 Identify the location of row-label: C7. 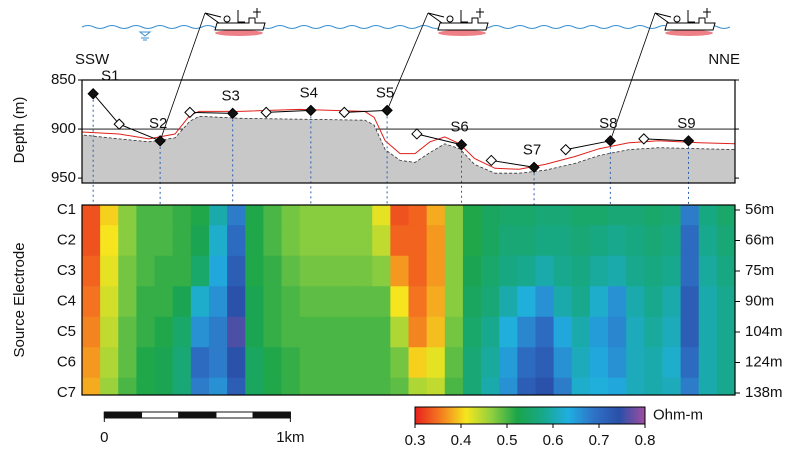
(66, 392).